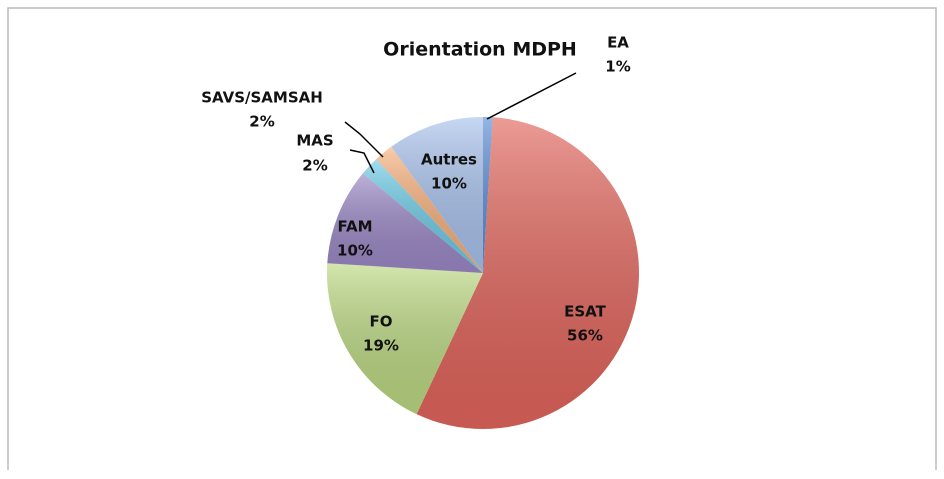 This screenshot has width=944, height=479. What do you see at coordinates (262, 98) in the screenshot?
I see `slice-label: SAVS/SAMSAH` at bounding box center [262, 98].